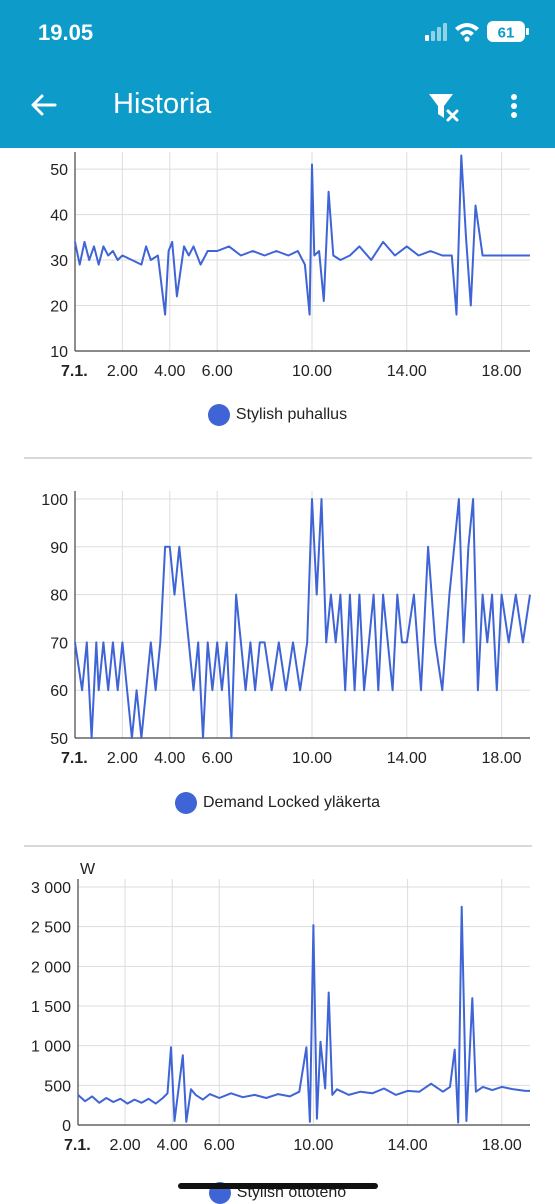  I want to click on y-tick-label: 2 500, so click(51, 928).